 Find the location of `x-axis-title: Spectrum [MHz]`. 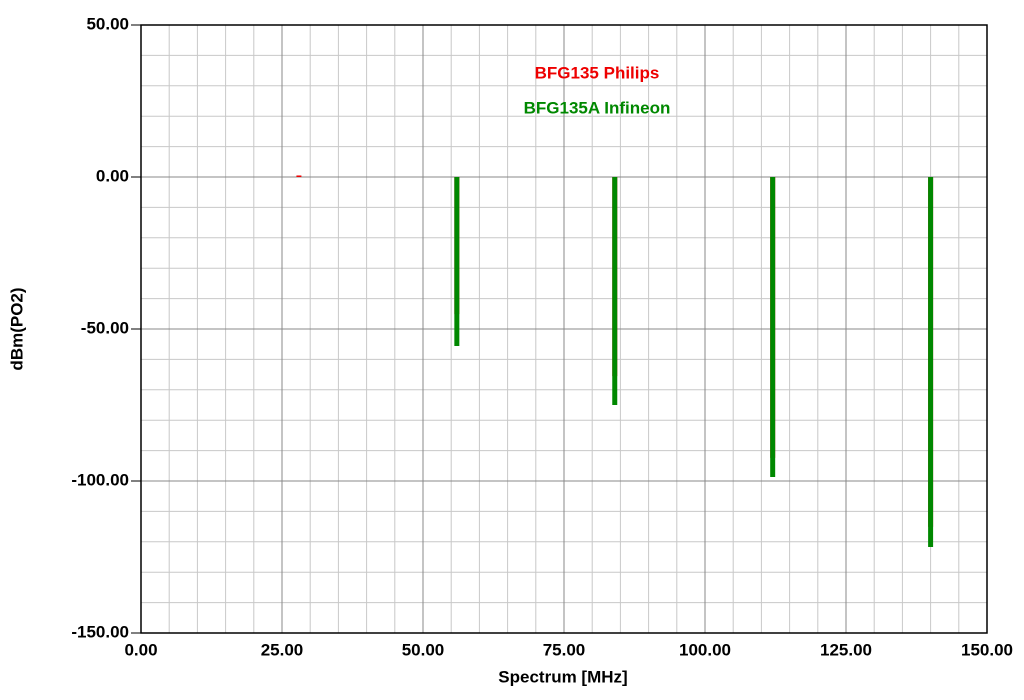

x-axis-title: Spectrum [MHz] is located at coordinates (562, 676).